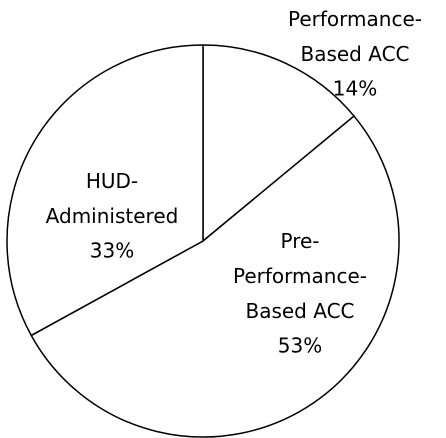 This screenshot has width=446, height=438. I want to click on slice-label-line: HUD-, so click(112, 181).